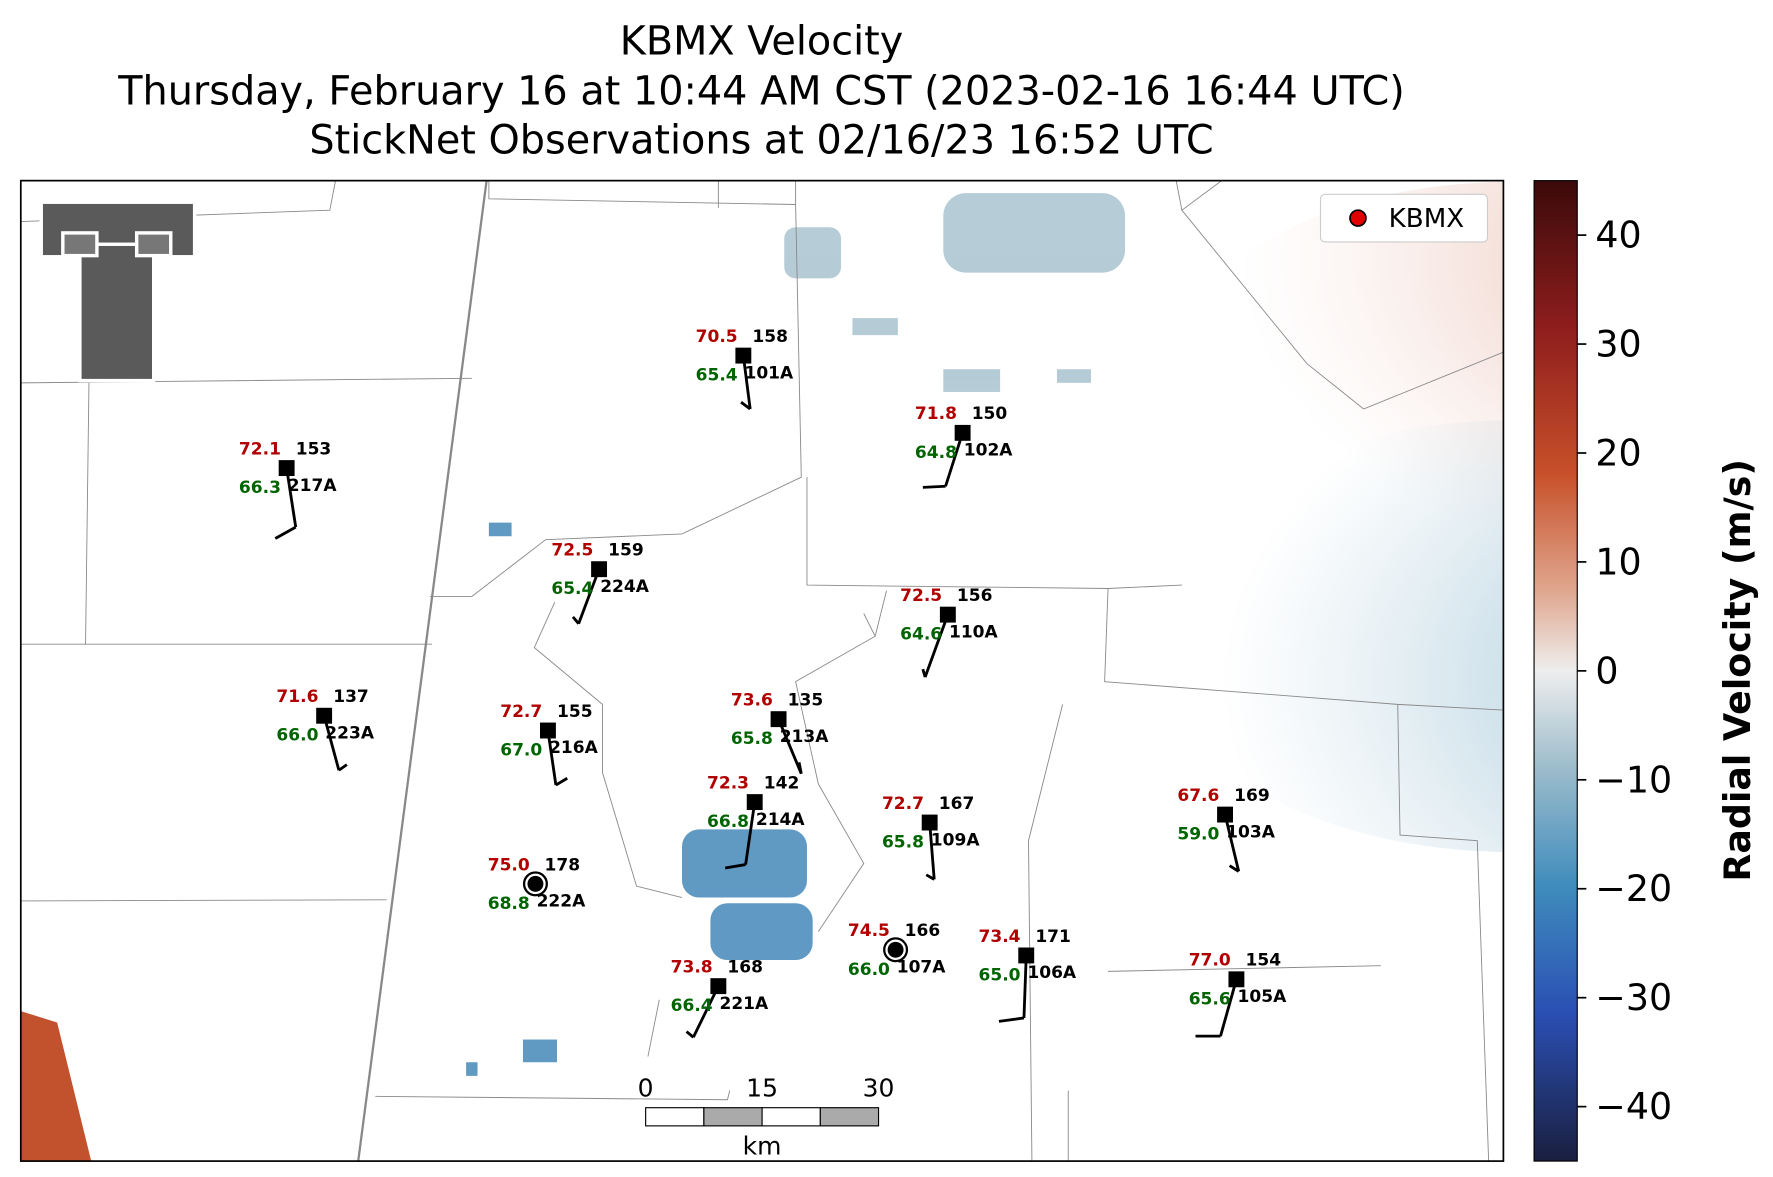 The width and height of the screenshot is (1773, 1177). I want to click on station-id: 221A, so click(744, 1004).